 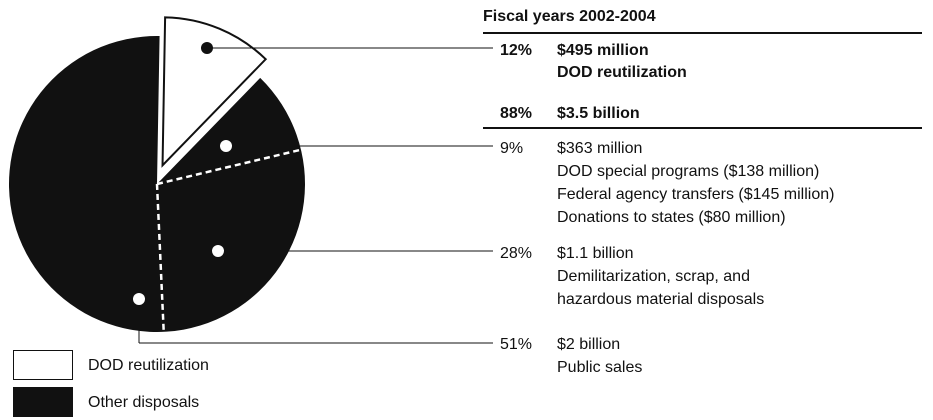 I want to click on label-pct-51: 51%, so click(x=516, y=344).